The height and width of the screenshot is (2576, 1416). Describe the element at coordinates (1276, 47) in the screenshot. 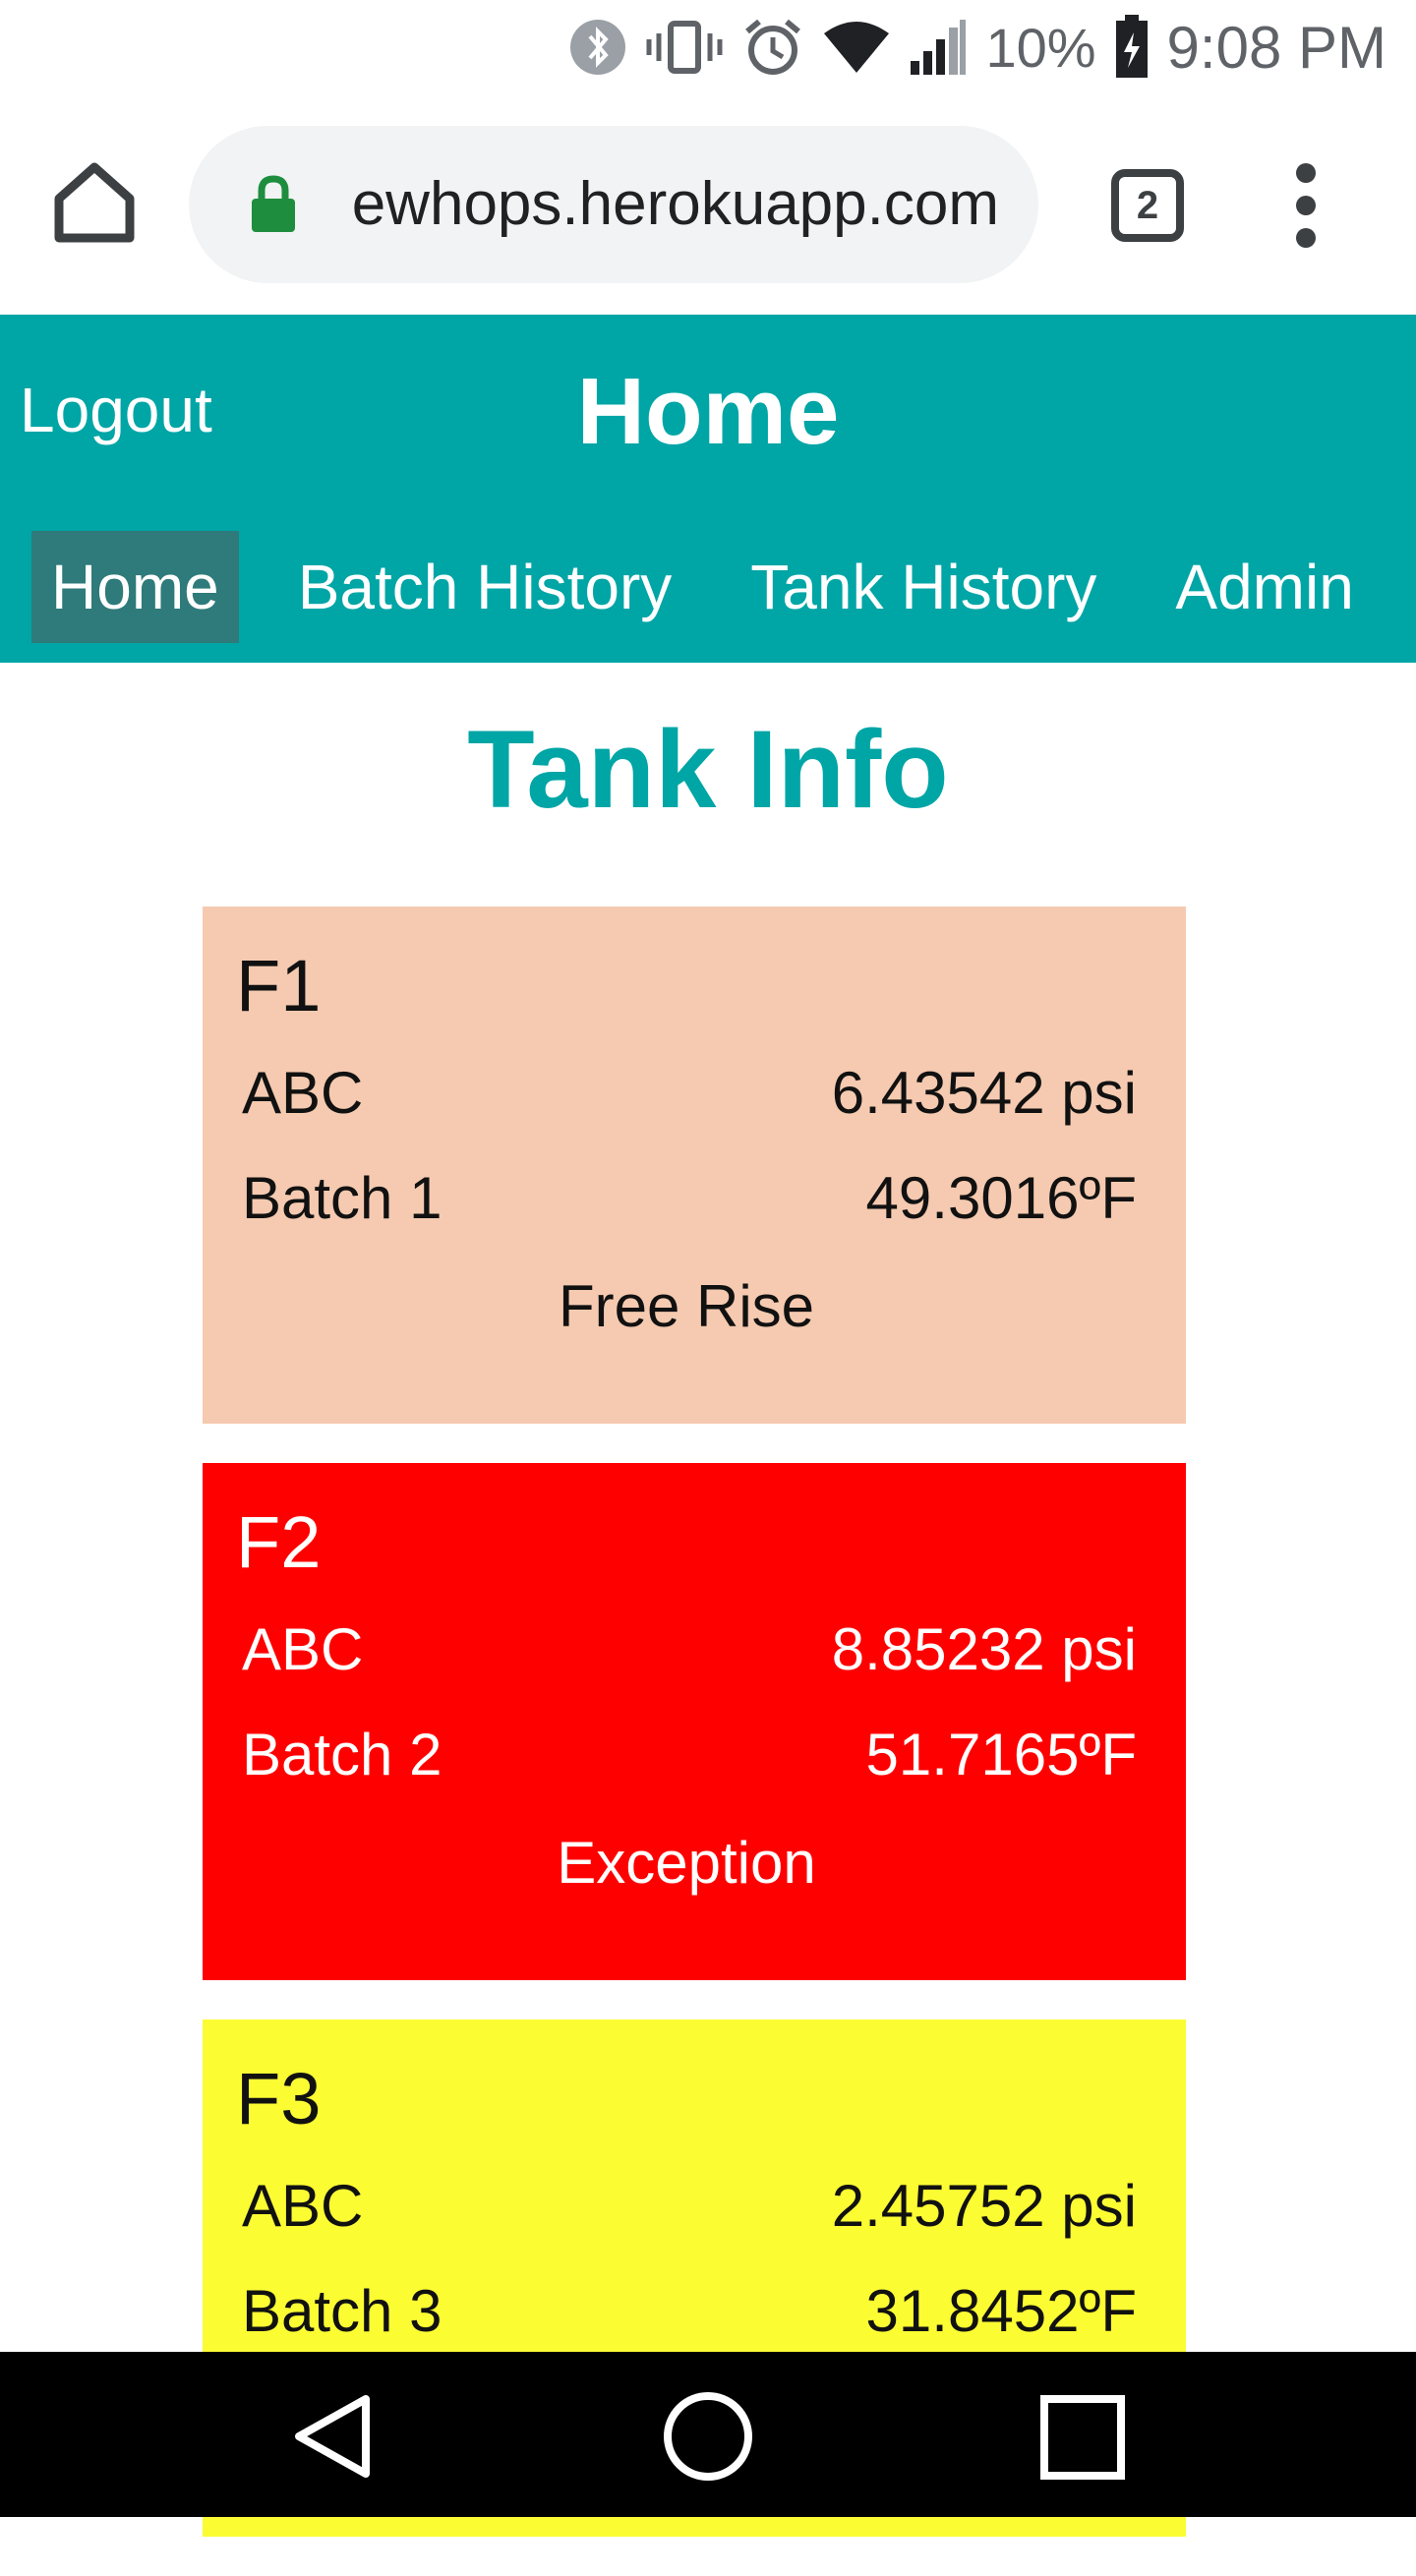

I see `clock: 9:08 PM` at that location.